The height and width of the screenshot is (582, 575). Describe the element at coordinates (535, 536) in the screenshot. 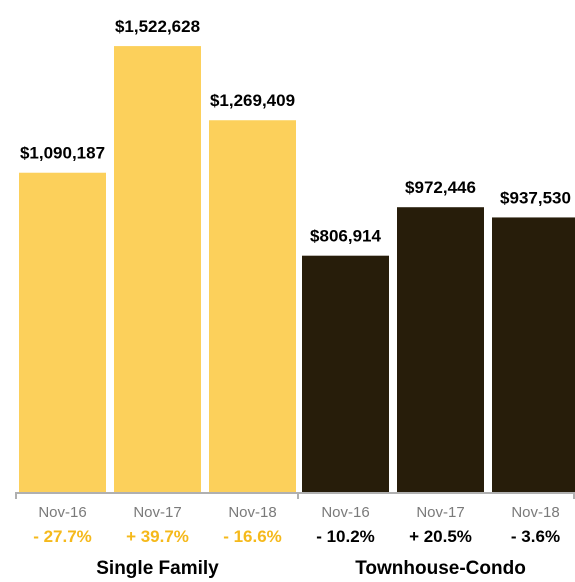

I see `percent-change-label: - 3.6%` at that location.